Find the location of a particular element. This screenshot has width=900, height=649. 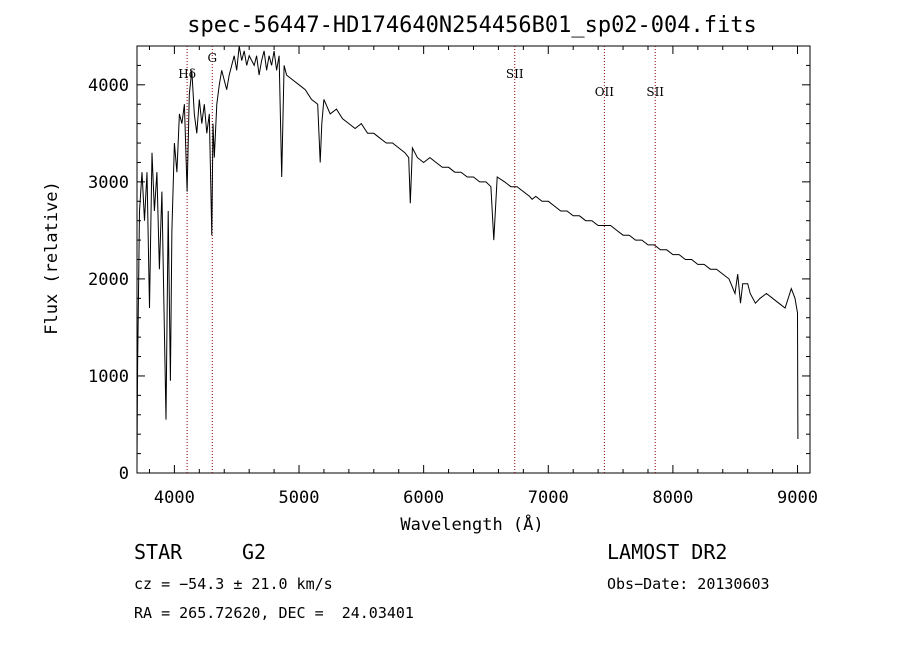

x-tick-label: 7000 is located at coordinates (548, 498).